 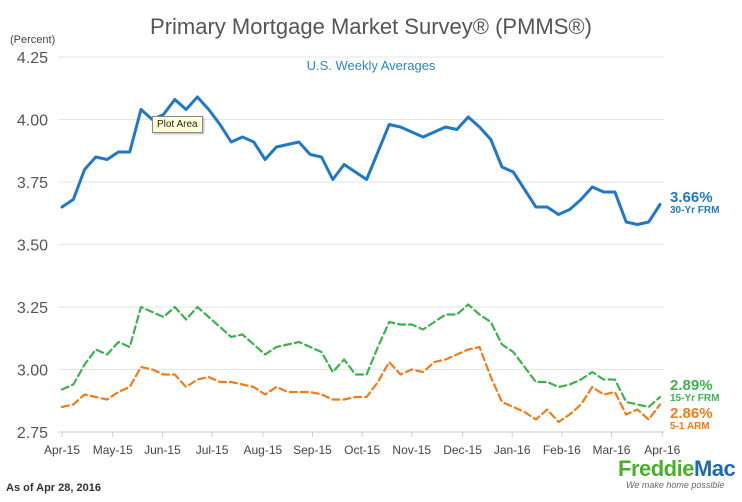 What do you see at coordinates (32, 183) in the screenshot?
I see `y-tick-label: 3.75` at bounding box center [32, 183].